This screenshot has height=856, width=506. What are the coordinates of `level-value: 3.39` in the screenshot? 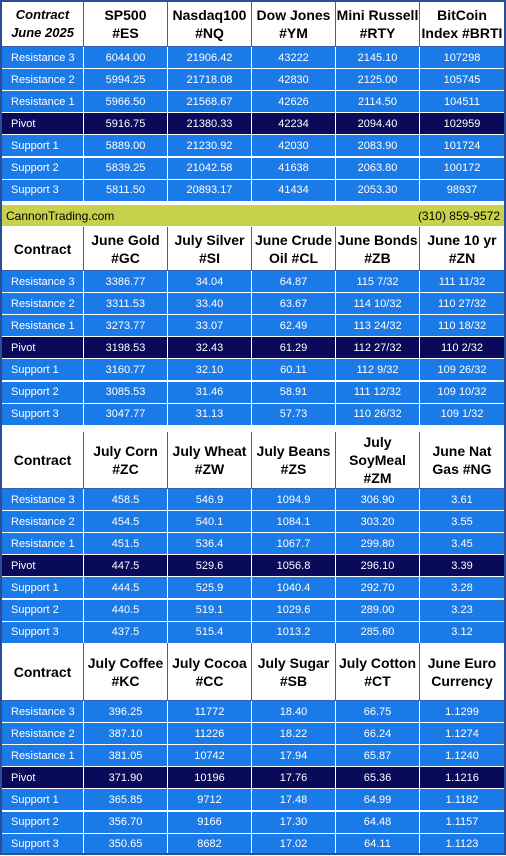 It's located at (462, 566).